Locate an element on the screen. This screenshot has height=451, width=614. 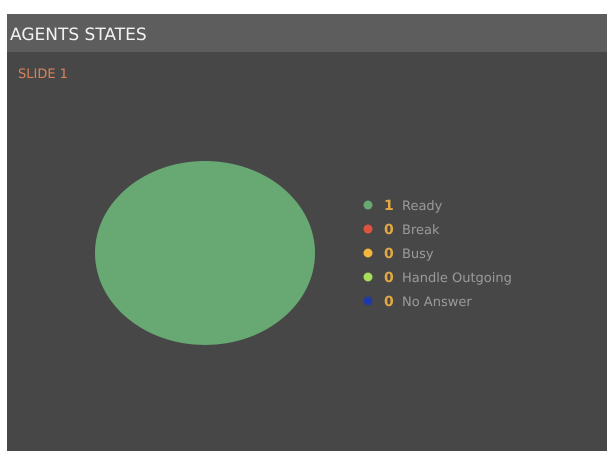
legend-label: Handle Outgoing is located at coordinates (457, 278).